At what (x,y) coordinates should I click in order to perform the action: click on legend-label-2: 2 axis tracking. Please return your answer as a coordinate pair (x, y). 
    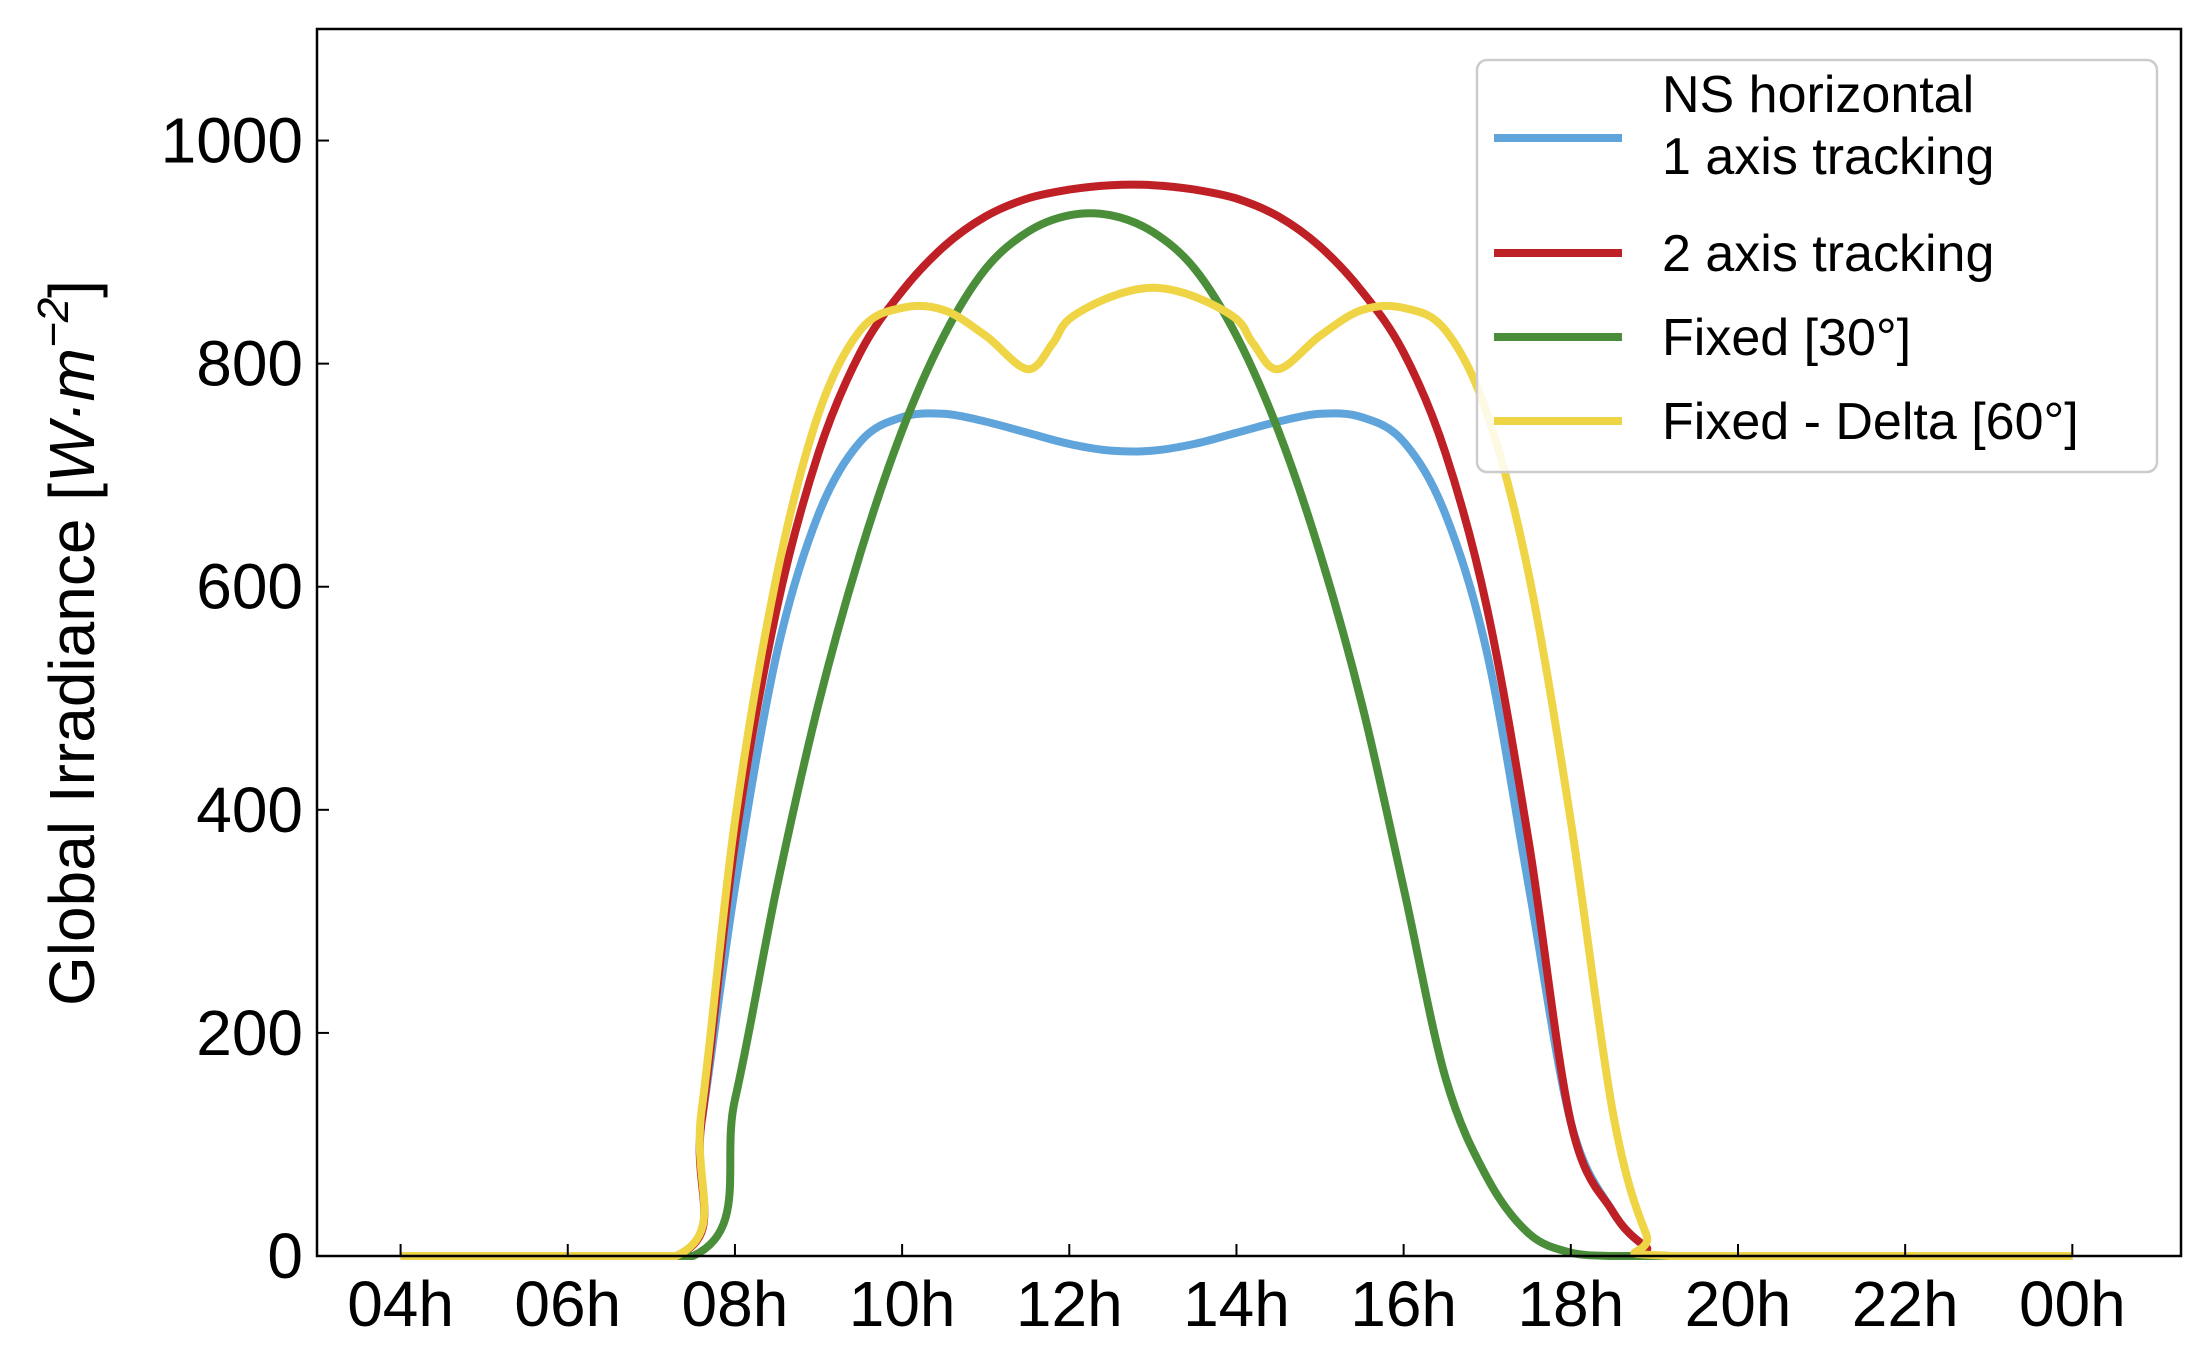
    Looking at the image, I should click on (1828, 254).